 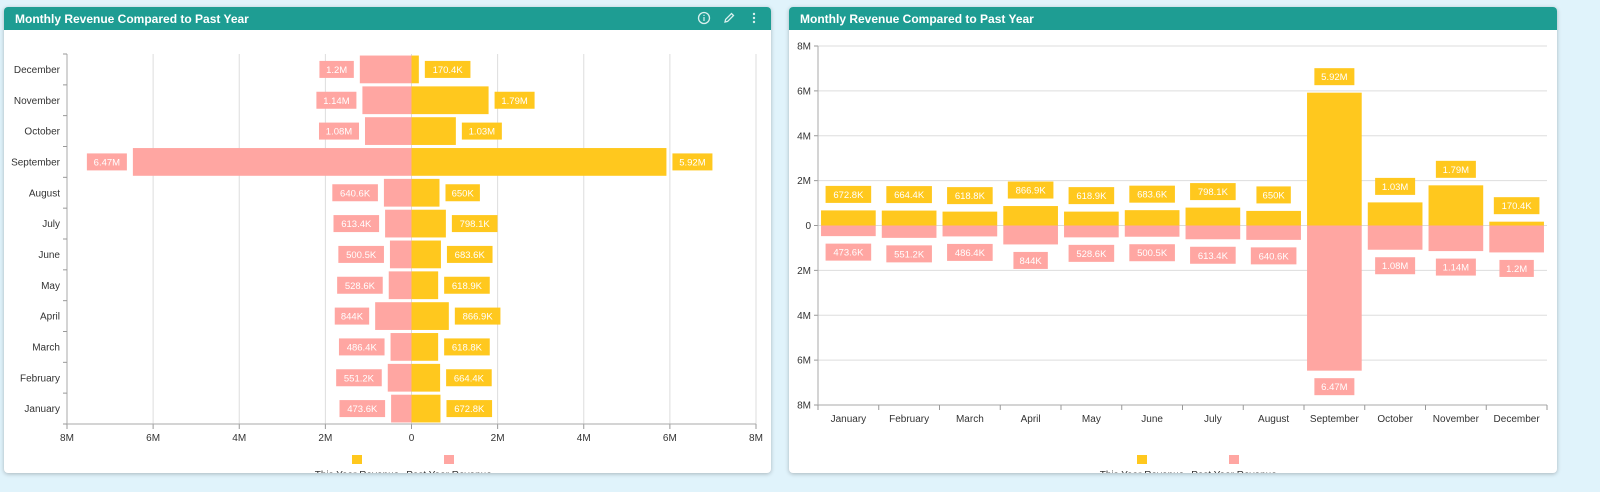 What do you see at coordinates (362, 409) in the screenshot?
I see `data-label-past-year: 473.6K` at bounding box center [362, 409].